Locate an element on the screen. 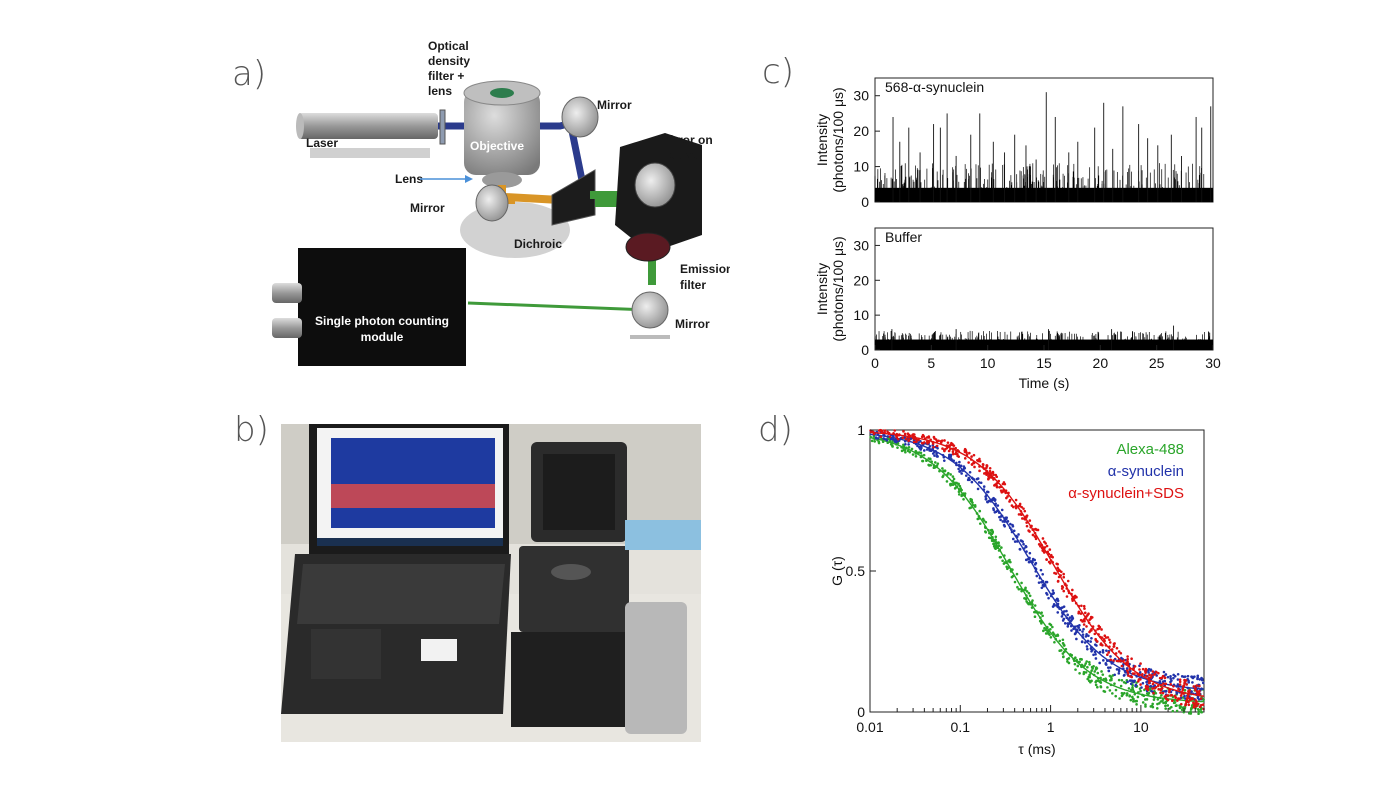 The height and width of the screenshot is (800, 1400). label-emission-filter-2: filter is located at coordinates (693, 285).